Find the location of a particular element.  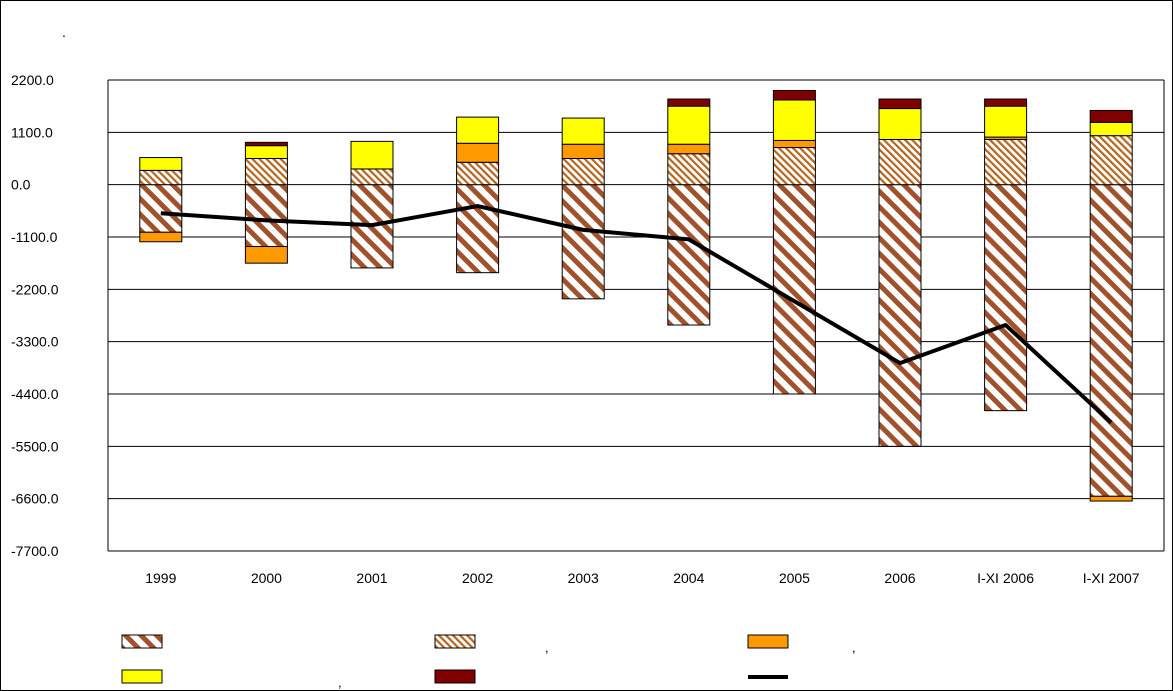

x-tick-label-5: 2004 is located at coordinates (688, 578).